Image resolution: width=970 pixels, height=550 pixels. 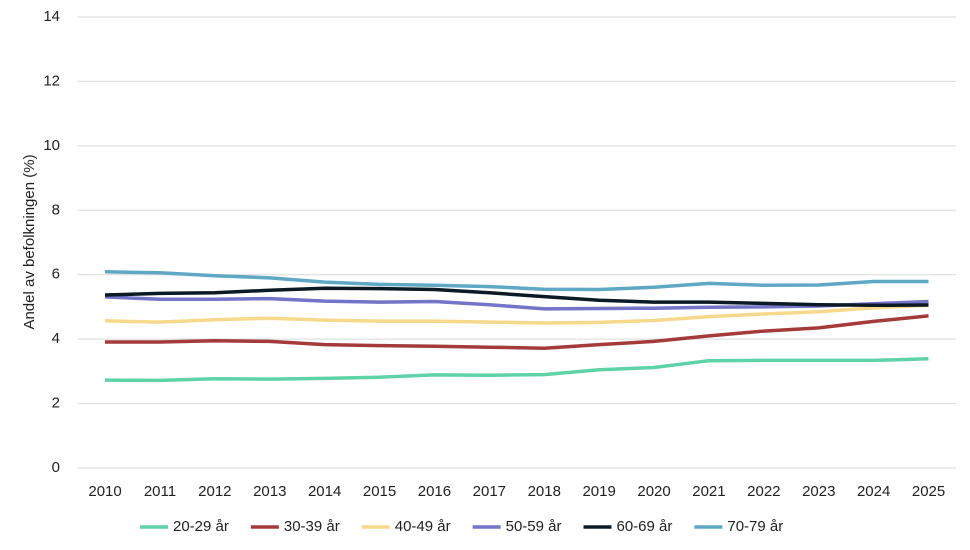 What do you see at coordinates (56, 274) in the screenshot?
I see `y-tick-label: 6` at bounding box center [56, 274].